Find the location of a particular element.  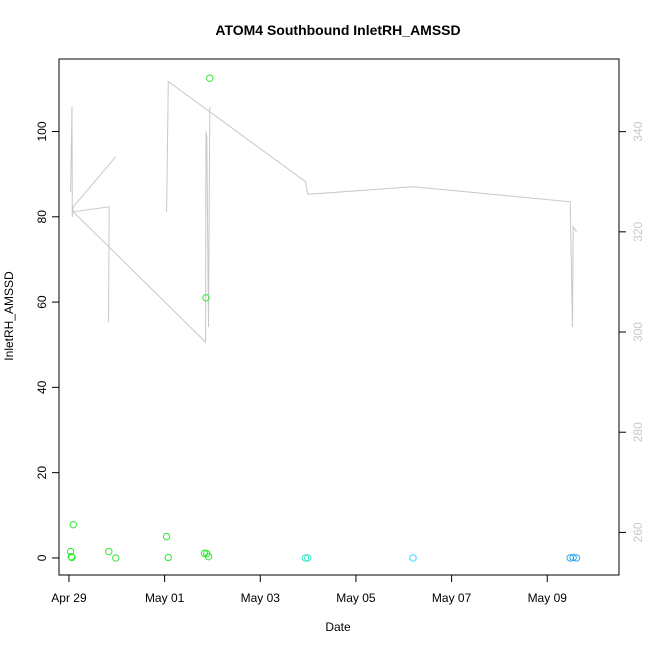

chart-title: ATOM4 Southbound InletRH_AMSSD is located at coordinates (337, 30).